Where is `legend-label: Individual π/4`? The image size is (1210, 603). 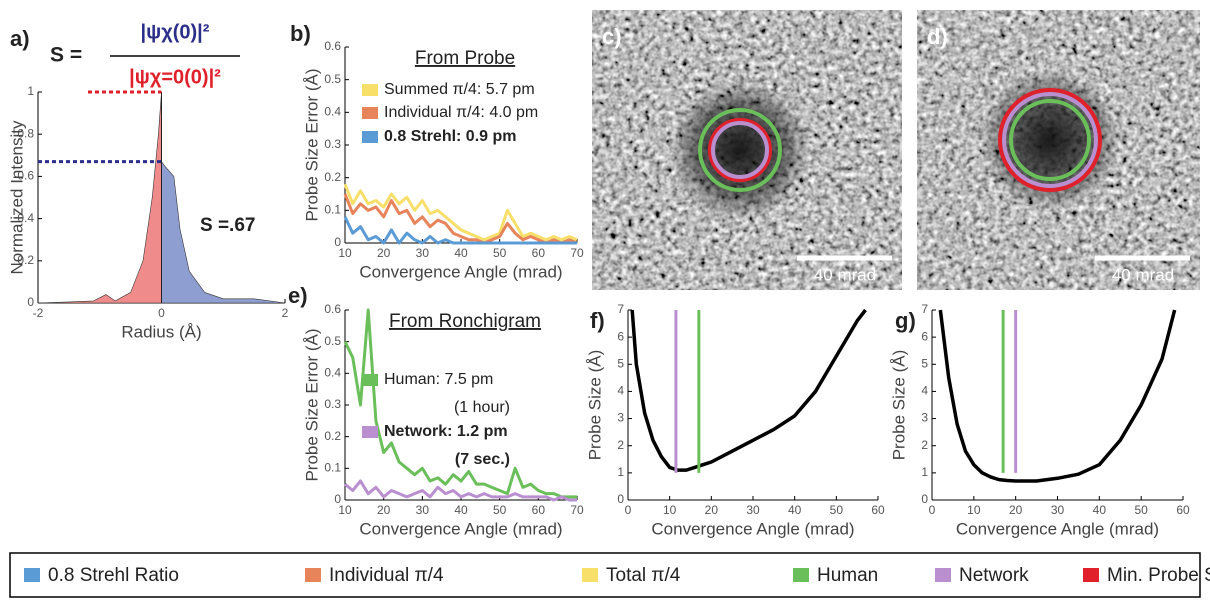 legend-label: Individual π/4 is located at coordinates (386, 575).